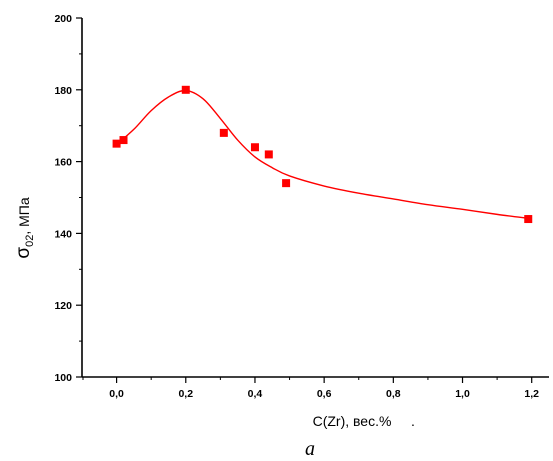 This screenshot has height=461, width=553. Describe the element at coordinates (324, 394) in the screenshot. I see `x-tick-label: 0,6` at that location.